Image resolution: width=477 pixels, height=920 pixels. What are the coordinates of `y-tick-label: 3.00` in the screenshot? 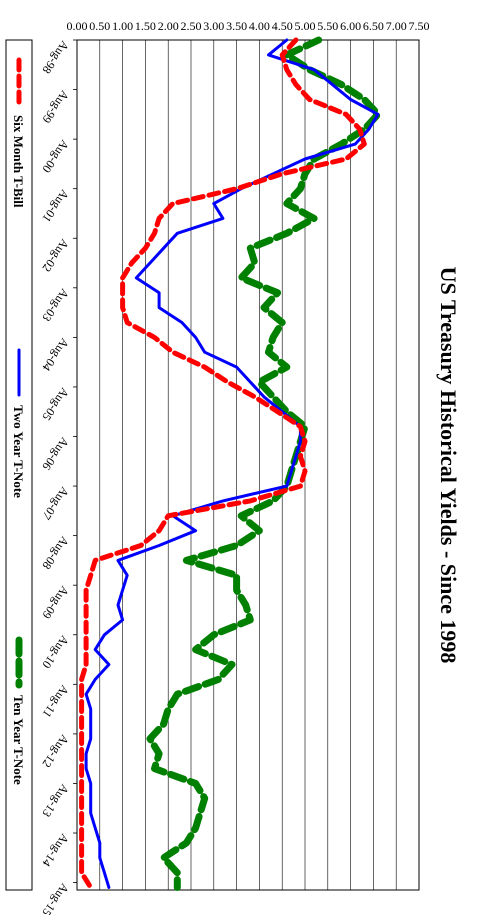 It's located at (213, 26).